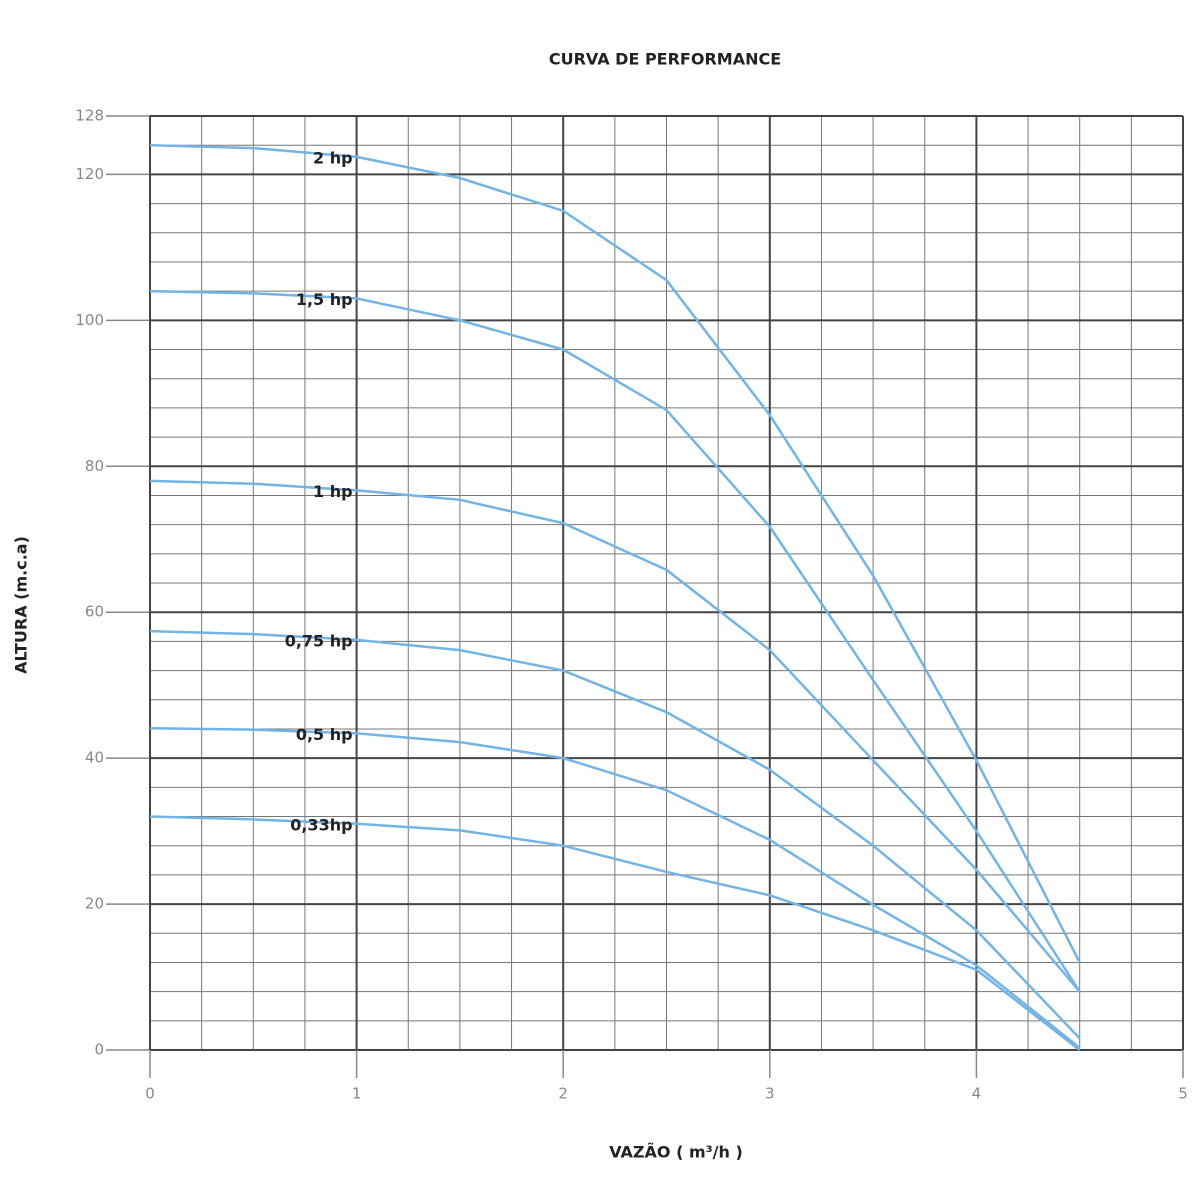 The width and height of the screenshot is (1200, 1200). Describe the element at coordinates (676, 1152) in the screenshot. I see `x-axis-title: VAZÃO ( m³/h )` at that location.